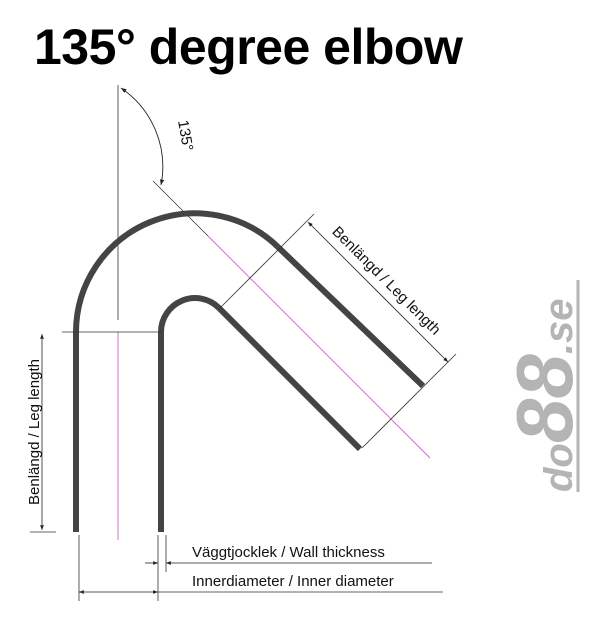  Describe the element at coordinates (34, 432) in the screenshot. I see `leg-length-label-left: Benlängd / Leg length` at that location.